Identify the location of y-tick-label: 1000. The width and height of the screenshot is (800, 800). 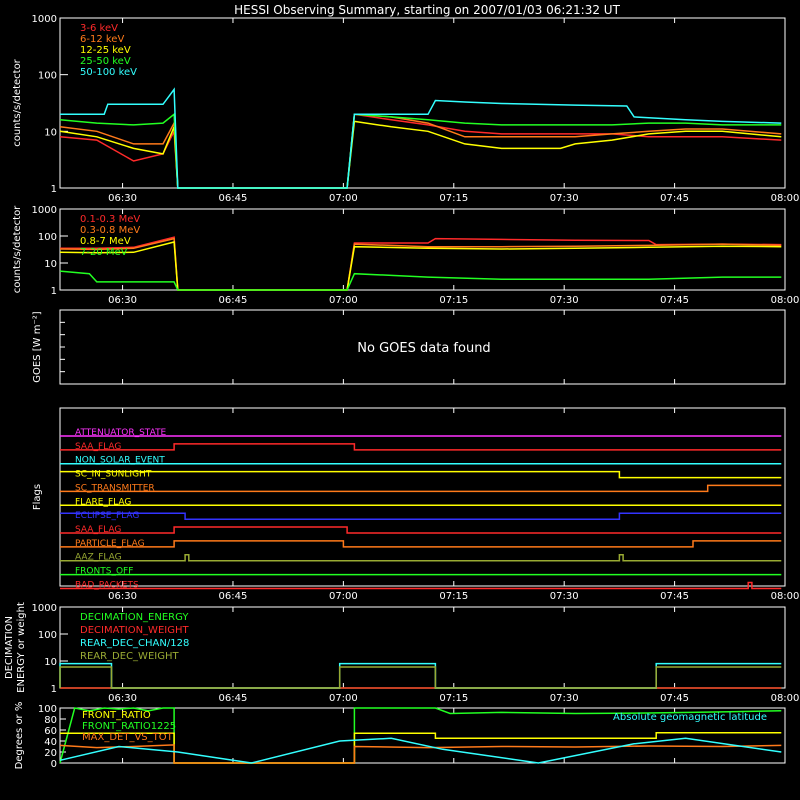
(44, 608).